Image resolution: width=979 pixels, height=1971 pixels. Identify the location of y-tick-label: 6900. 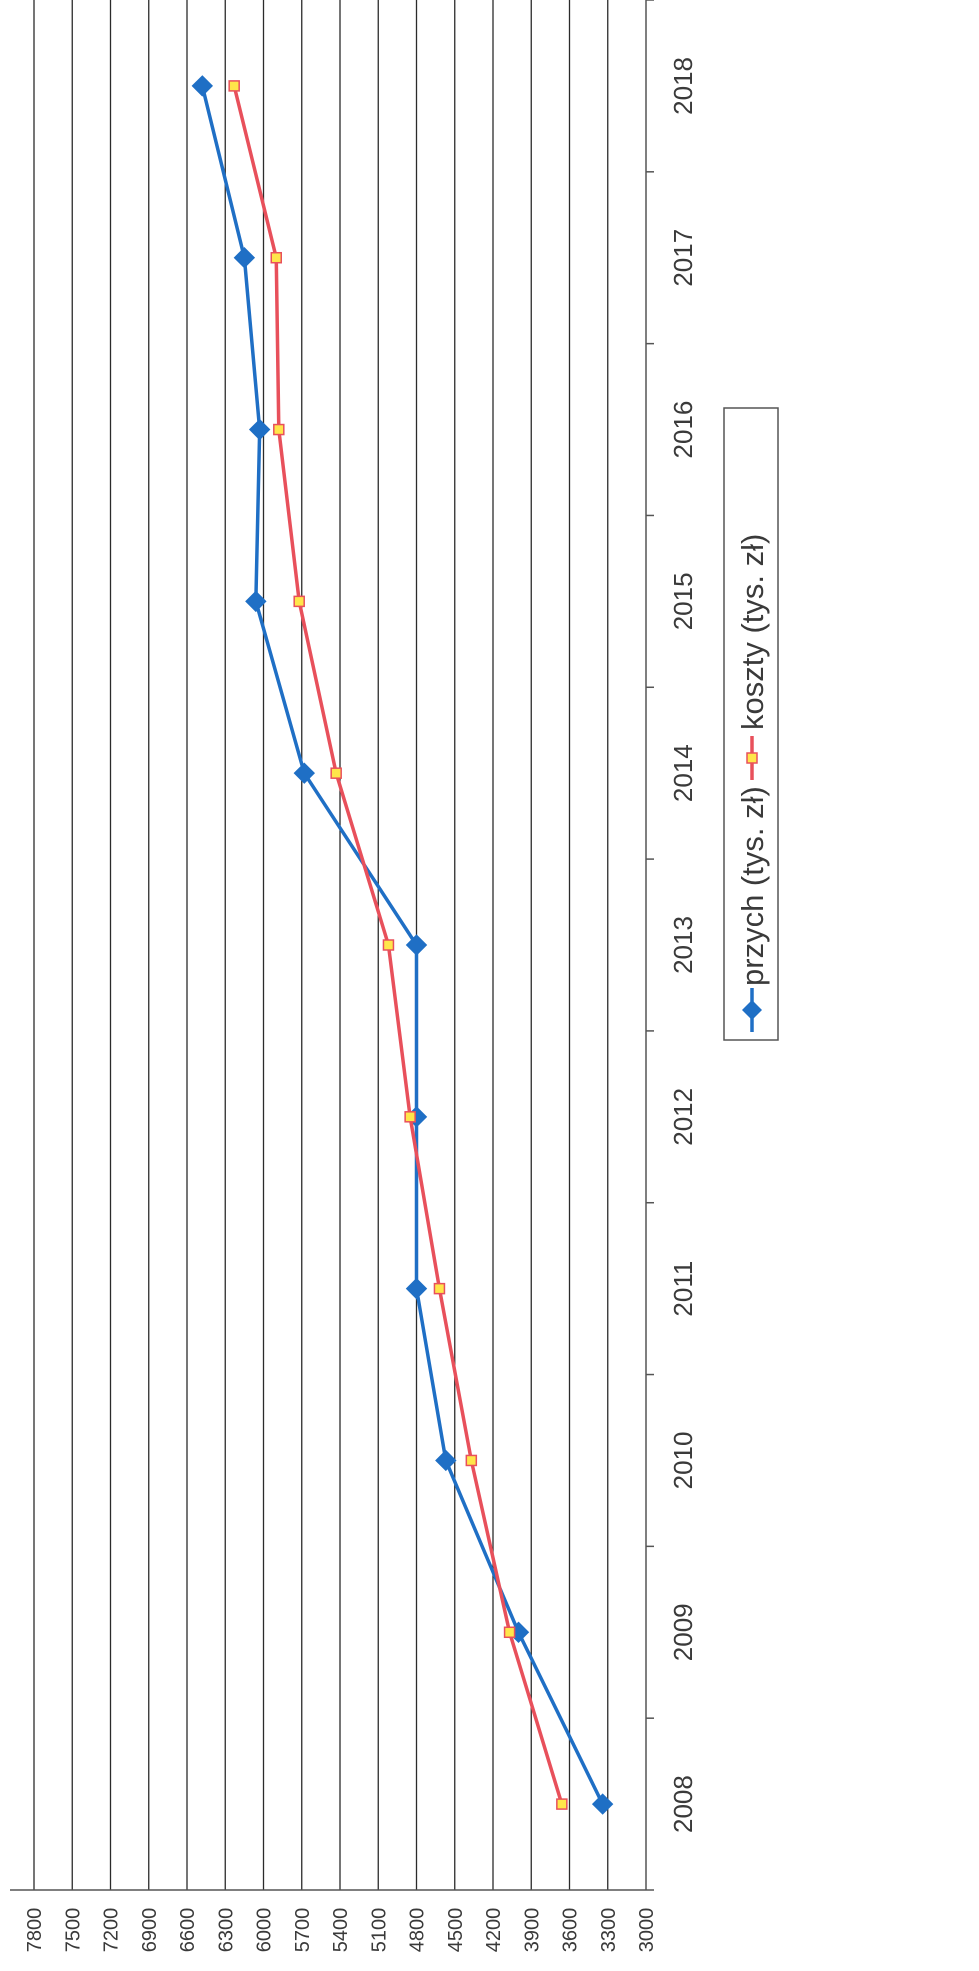
(150, 1930).